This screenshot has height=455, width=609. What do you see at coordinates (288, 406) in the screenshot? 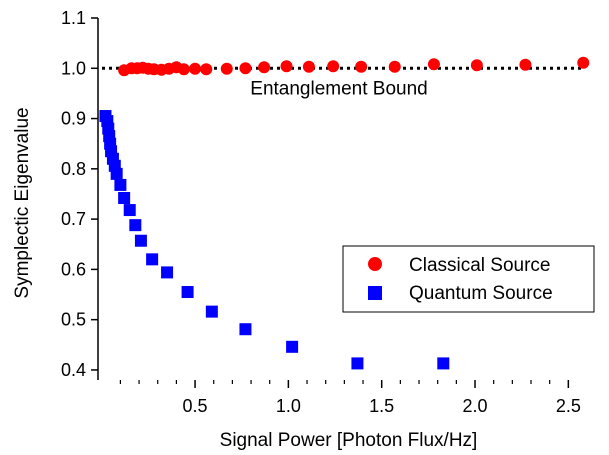
I see `x-tick-label: 1.0` at bounding box center [288, 406].